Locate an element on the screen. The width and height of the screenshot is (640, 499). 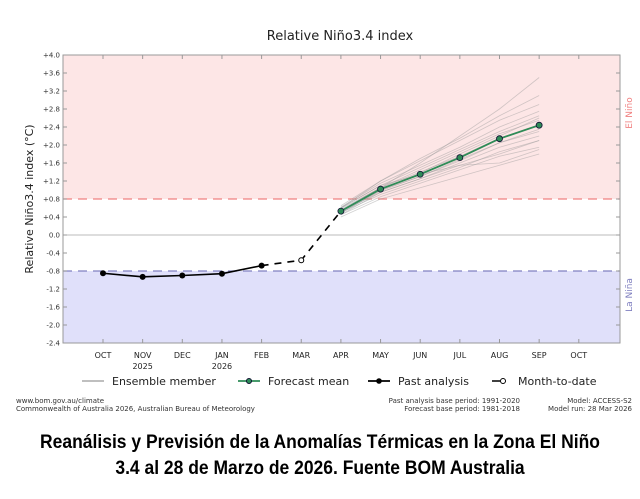
legend-forecast-marker is located at coordinates (249, 381).